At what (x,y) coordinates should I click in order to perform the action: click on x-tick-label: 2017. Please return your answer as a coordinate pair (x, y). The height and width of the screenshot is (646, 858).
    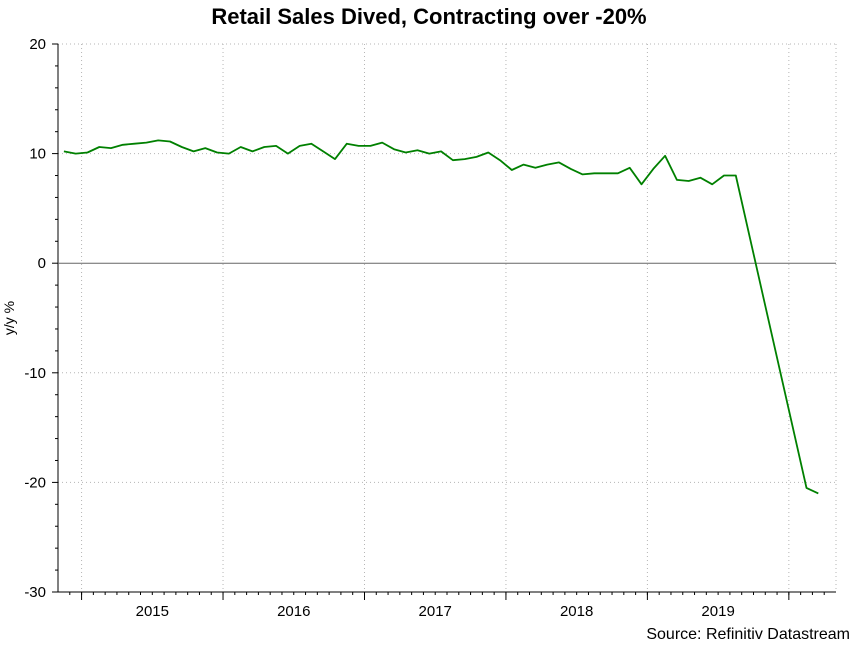
    Looking at the image, I should click on (435, 611).